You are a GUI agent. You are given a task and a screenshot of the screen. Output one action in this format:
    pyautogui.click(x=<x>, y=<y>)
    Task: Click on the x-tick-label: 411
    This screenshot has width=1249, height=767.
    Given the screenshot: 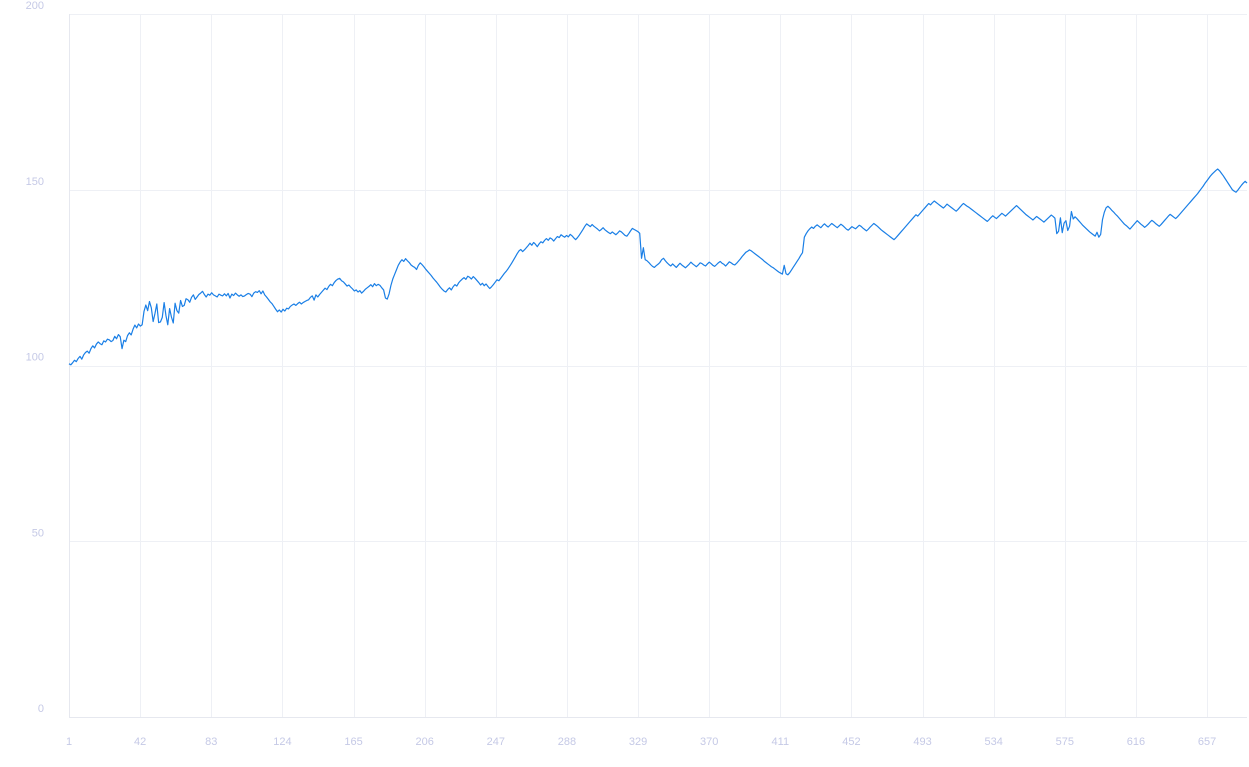 What is the action you would take?
    pyautogui.click(x=781, y=742)
    